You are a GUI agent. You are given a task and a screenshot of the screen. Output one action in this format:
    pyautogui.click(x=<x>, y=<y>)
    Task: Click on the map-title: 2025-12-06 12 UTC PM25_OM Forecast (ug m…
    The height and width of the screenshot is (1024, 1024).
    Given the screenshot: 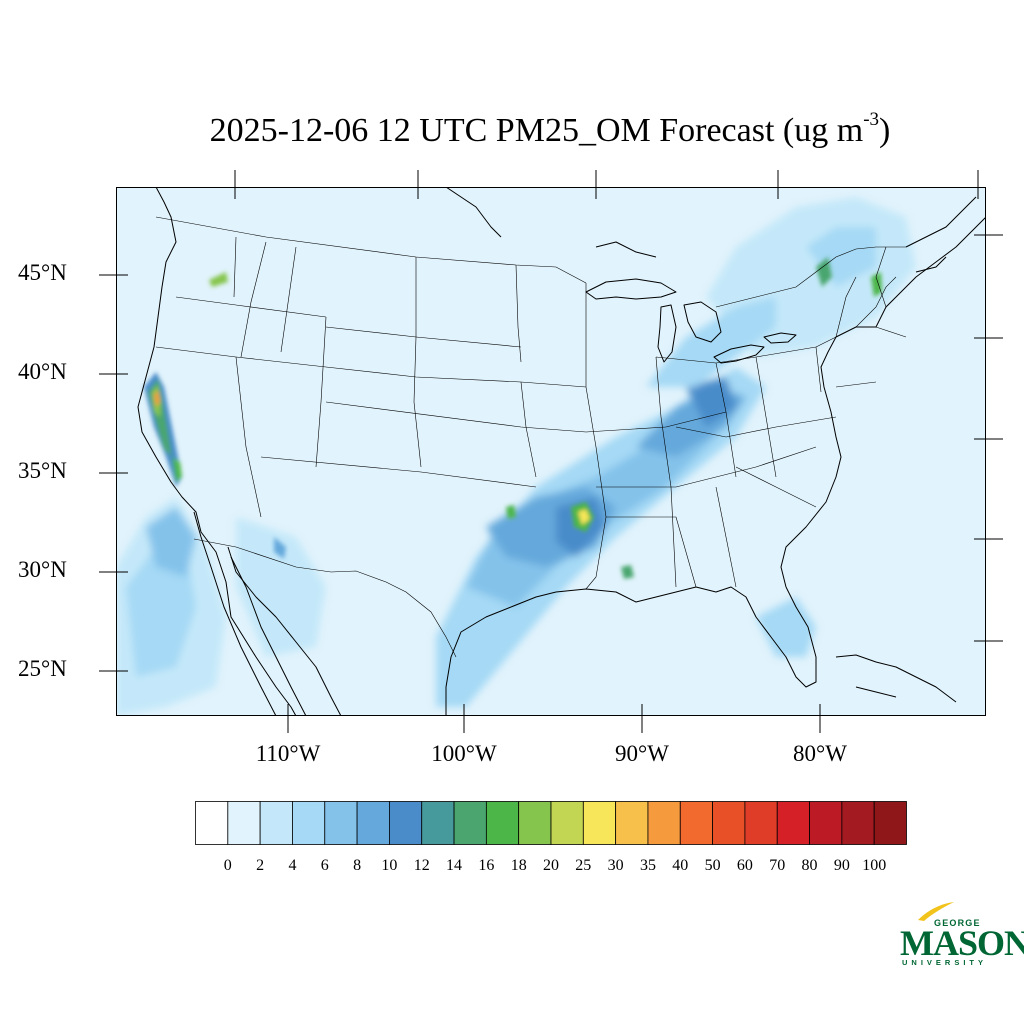 What is the action you would take?
    pyautogui.click(x=550, y=129)
    